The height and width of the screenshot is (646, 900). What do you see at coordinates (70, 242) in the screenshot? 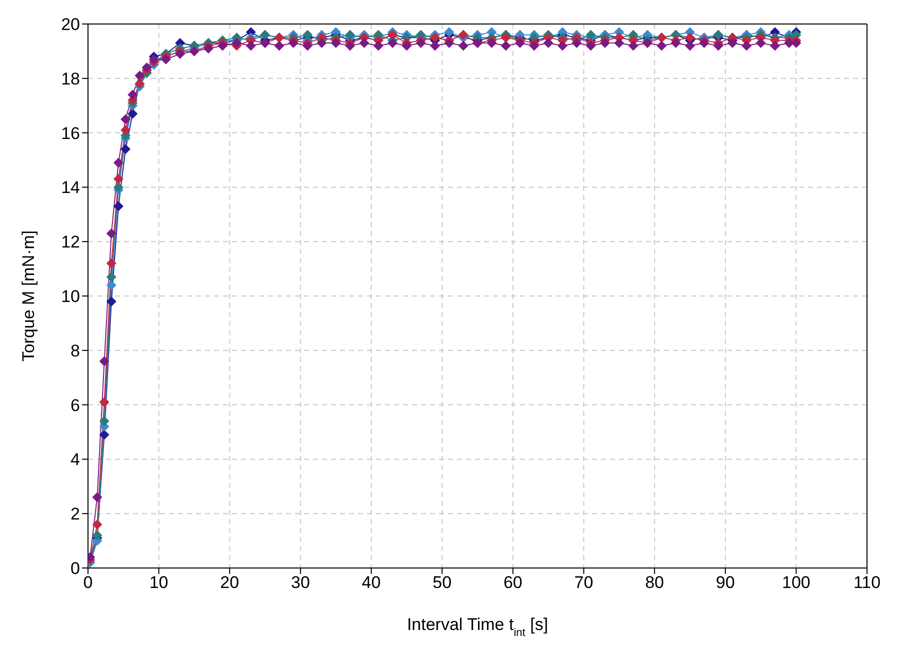
I see `y-tick-label: 12` at bounding box center [70, 242].